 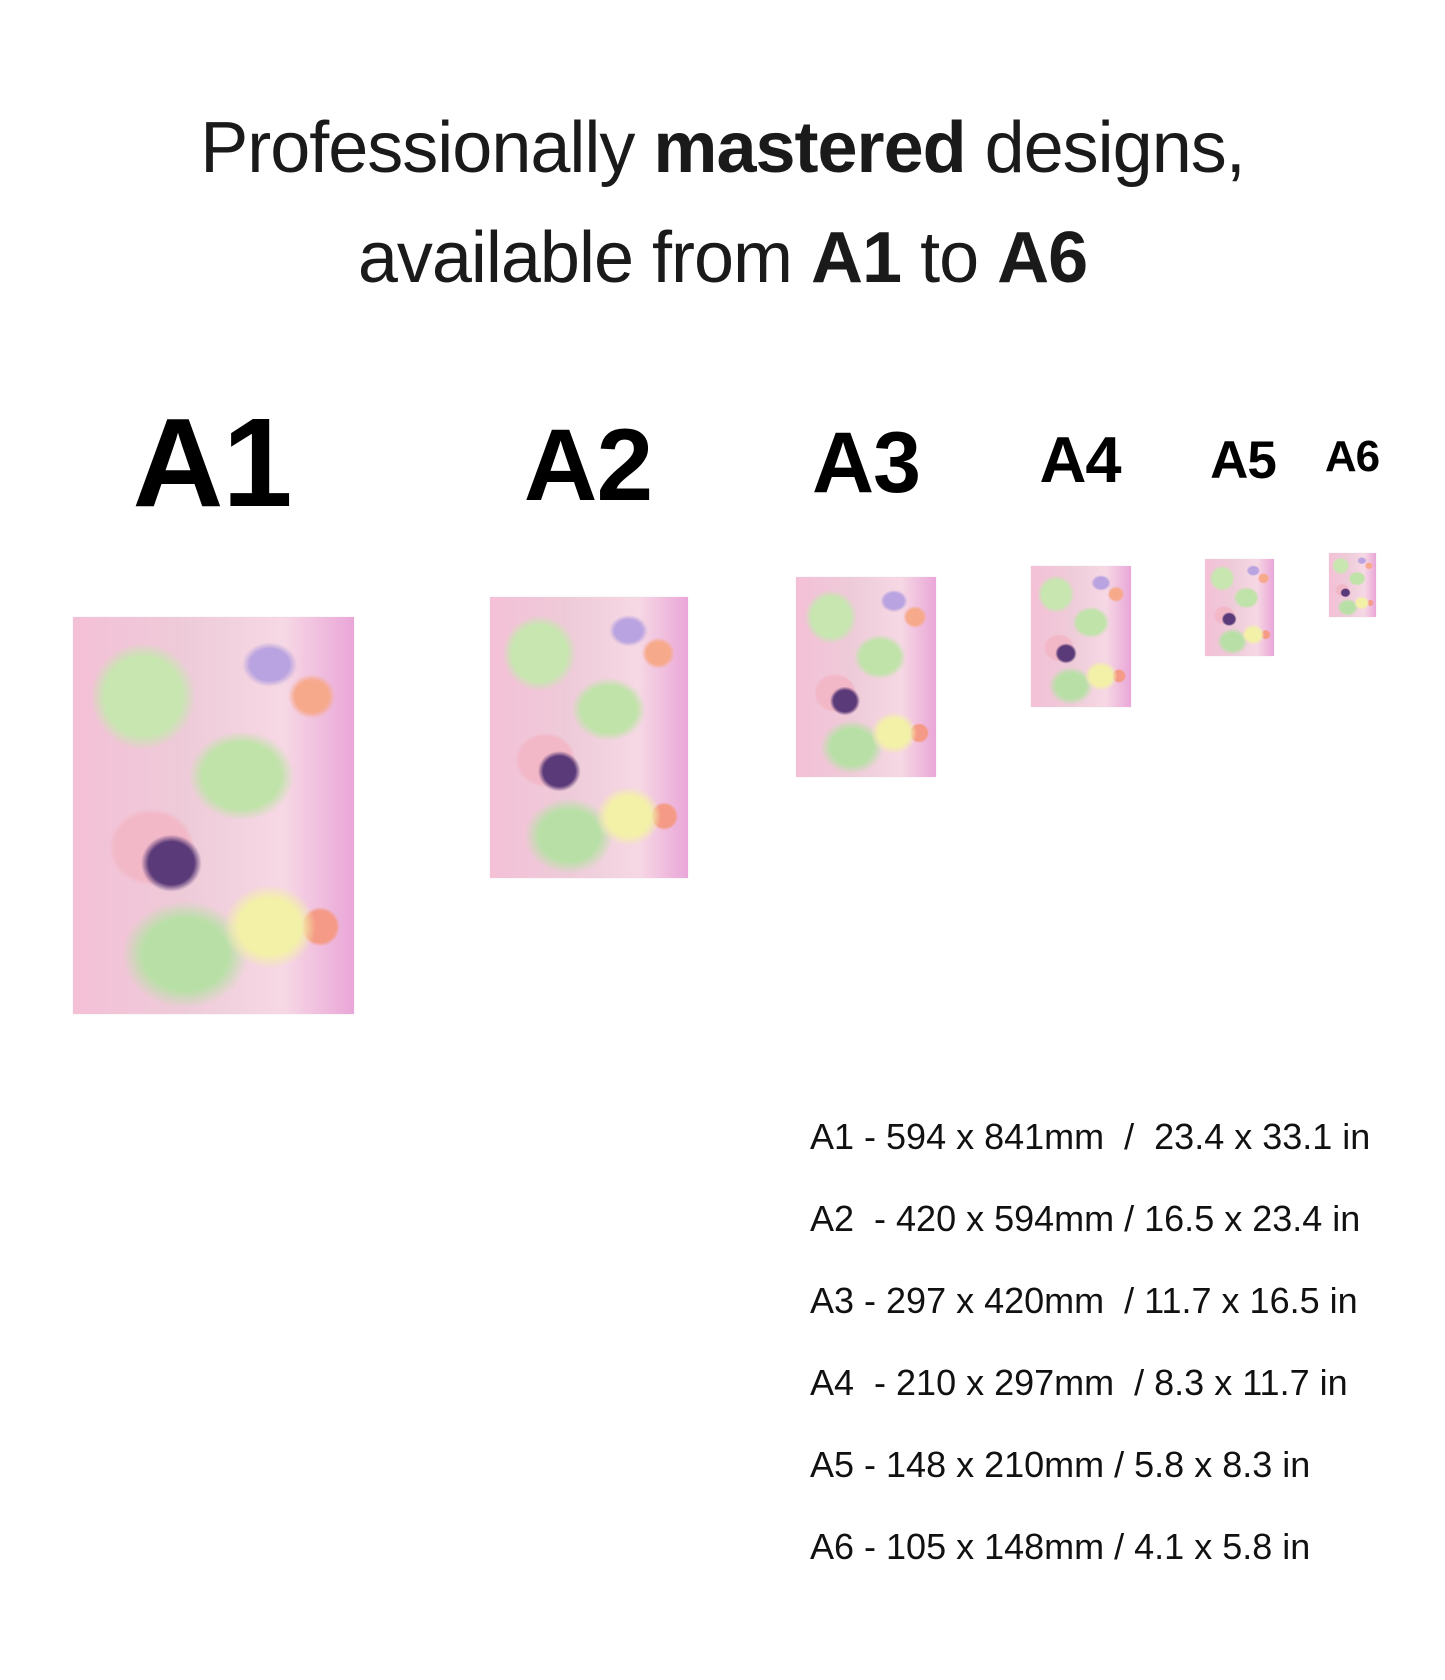 What do you see at coordinates (1243, 460) in the screenshot?
I see `size-label-a5: A5` at bounding box center [1243, 460].